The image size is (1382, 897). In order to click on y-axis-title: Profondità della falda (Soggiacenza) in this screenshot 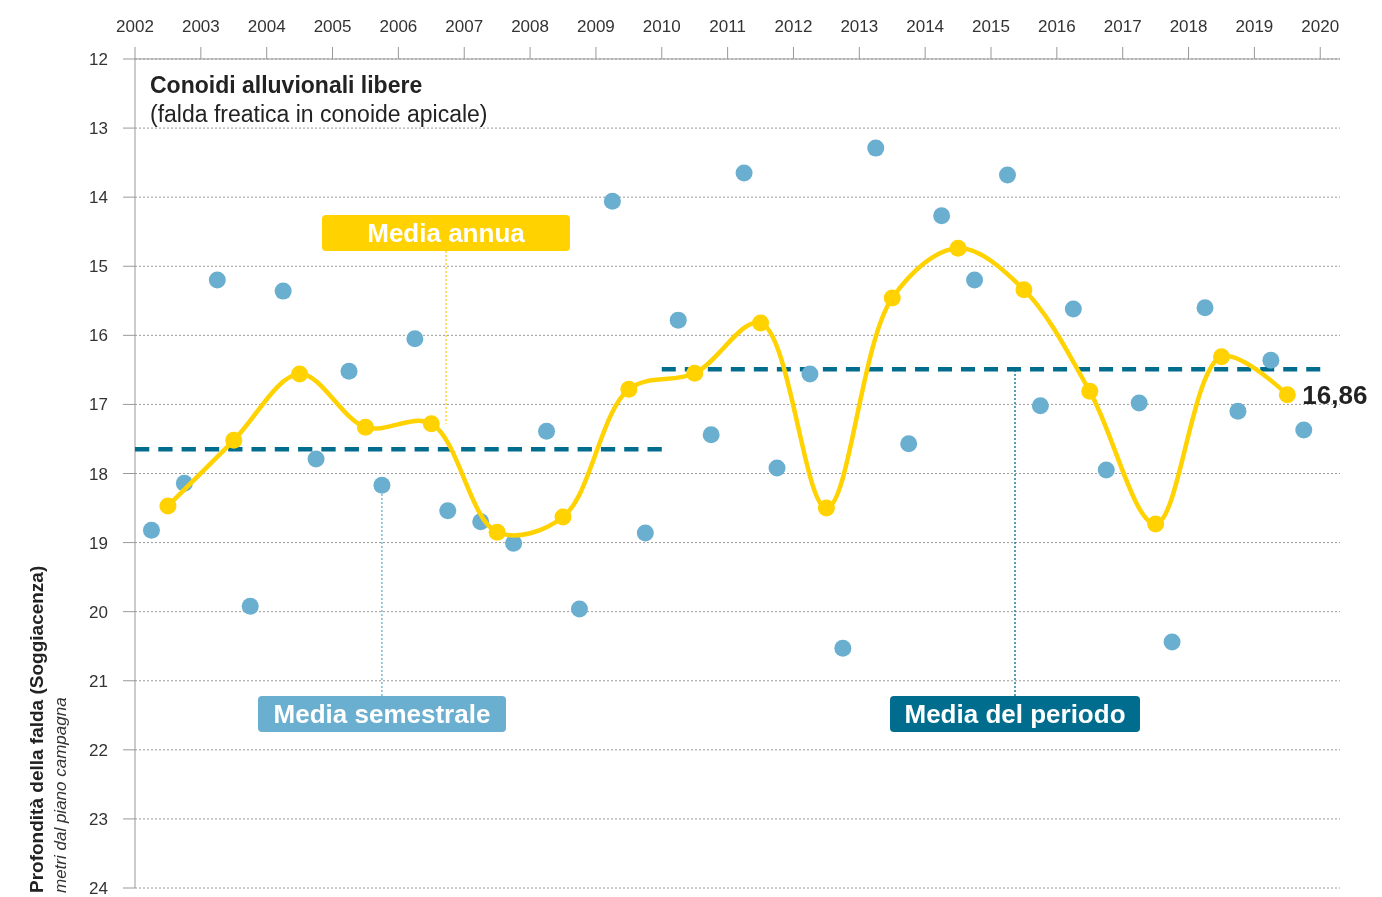, I will do `click(36, 729)`.